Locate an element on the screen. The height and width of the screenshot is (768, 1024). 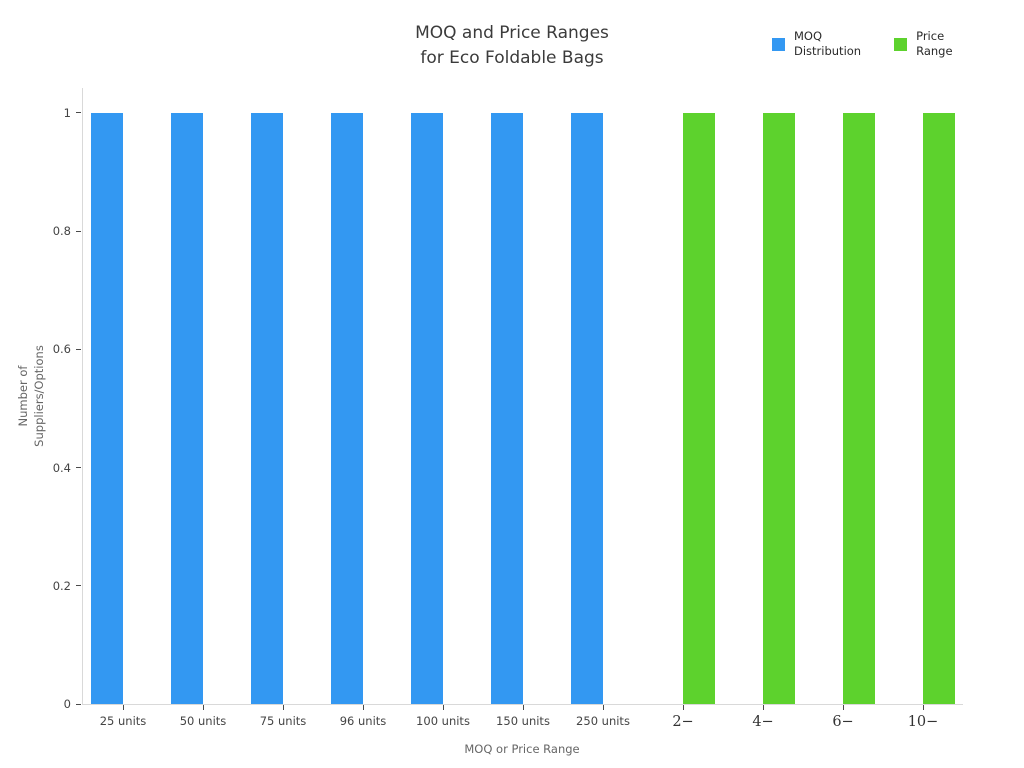
bar-moq-distribution-50-units is located at coordinates (187, 408).